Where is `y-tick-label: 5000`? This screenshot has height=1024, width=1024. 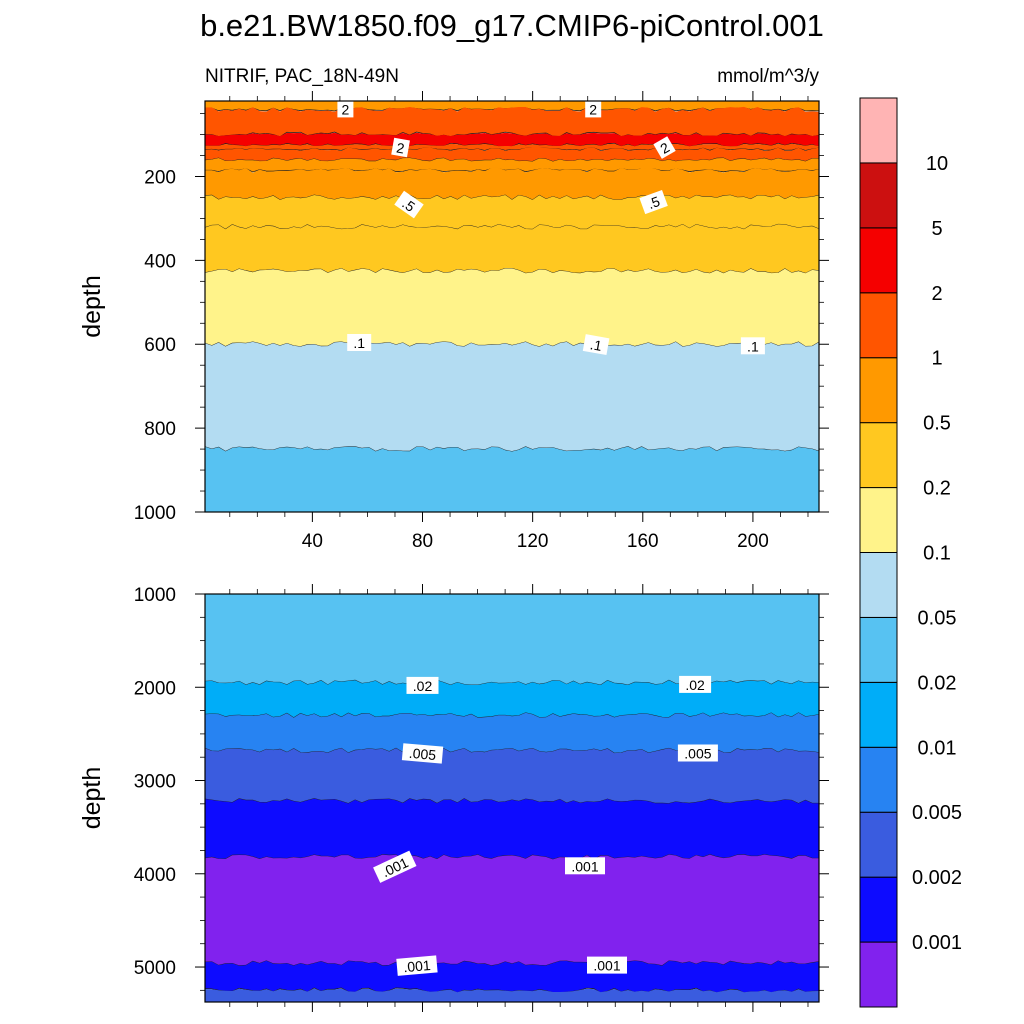
y-tick-label: 5000 is located at coordinates (155, 968).